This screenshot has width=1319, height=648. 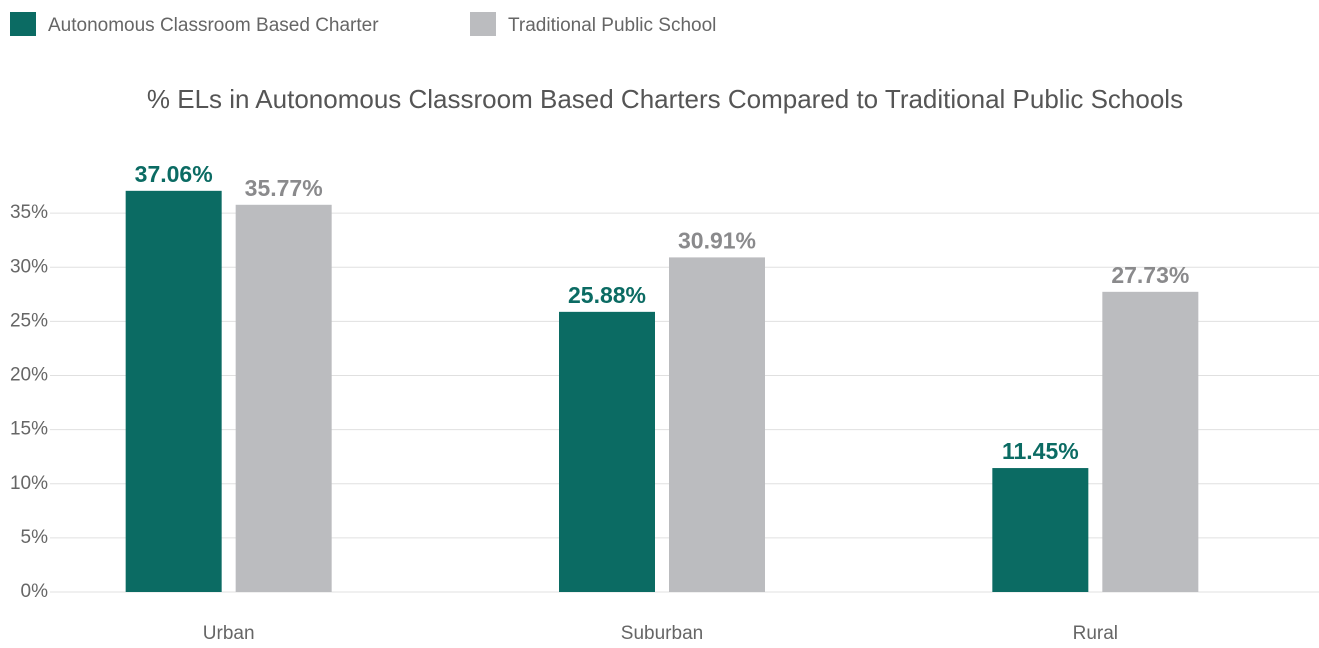 I want to click on y-tick-label: 5%, so click(x=35, y=537).